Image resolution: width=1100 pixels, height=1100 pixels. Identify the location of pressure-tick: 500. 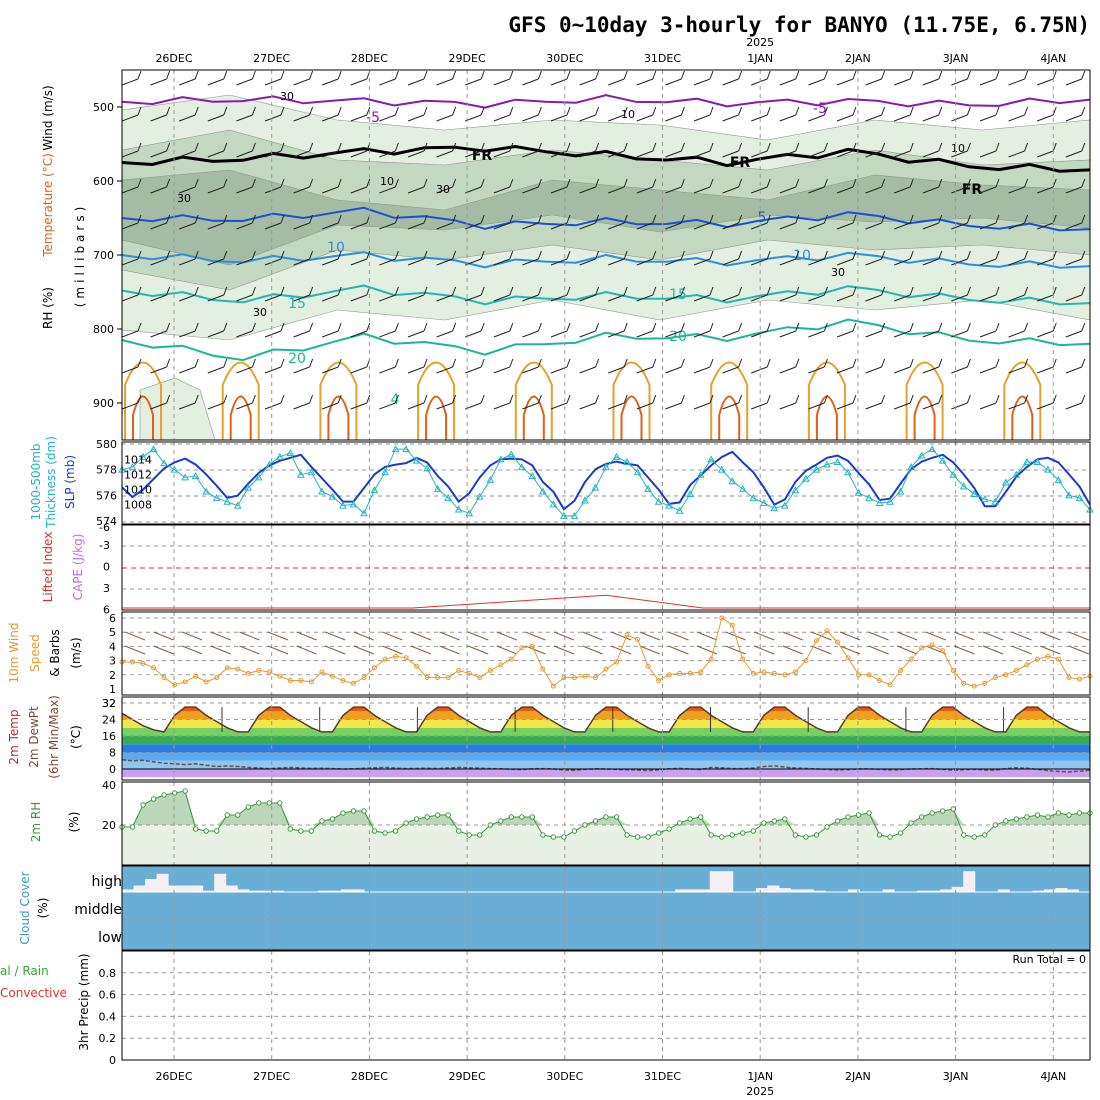
(103, 107).